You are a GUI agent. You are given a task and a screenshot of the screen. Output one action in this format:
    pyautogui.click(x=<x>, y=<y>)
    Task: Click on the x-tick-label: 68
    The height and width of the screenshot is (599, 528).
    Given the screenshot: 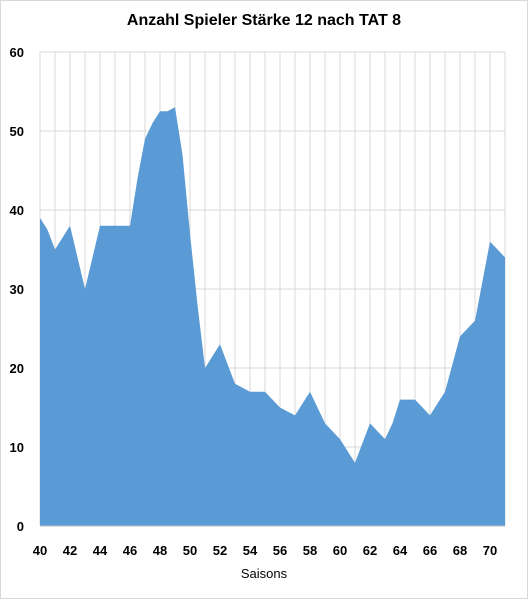 What is the action you would take?
    pyautogui.click(x=460, y=550)
    